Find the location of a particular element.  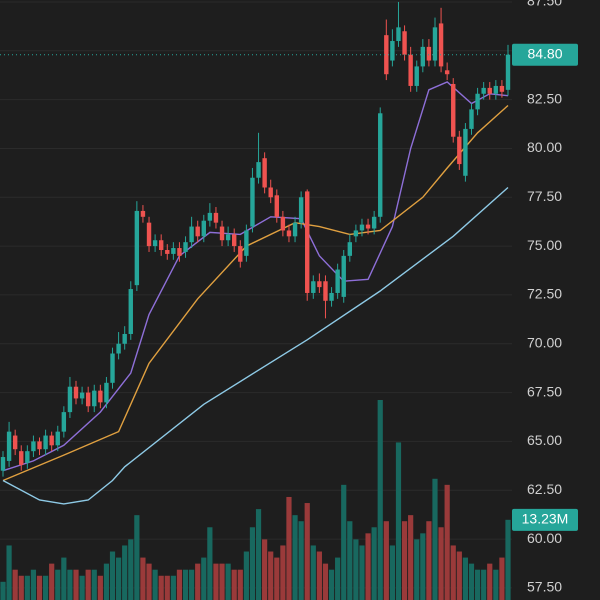

y-tick-label: 77.50 is located at coordinates (544, 196).